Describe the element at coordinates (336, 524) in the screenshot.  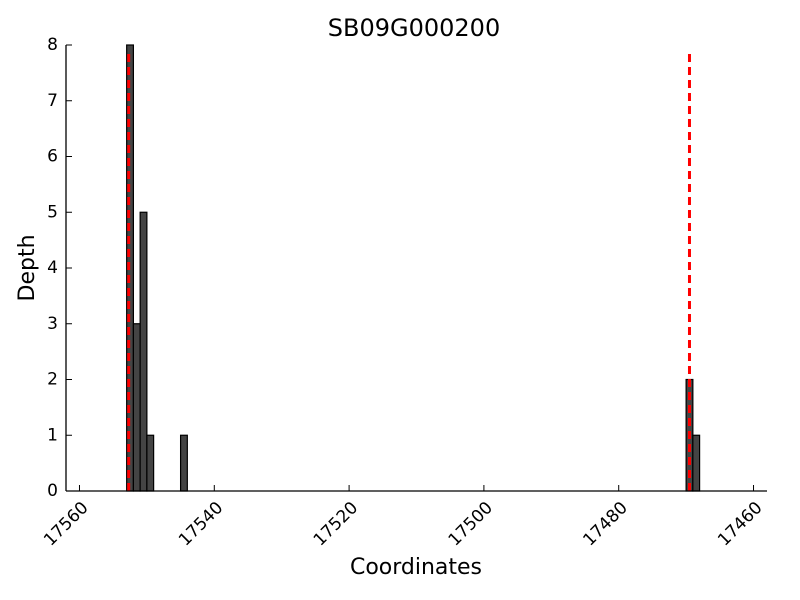
I see `x-tick-label: 17520` at that location.